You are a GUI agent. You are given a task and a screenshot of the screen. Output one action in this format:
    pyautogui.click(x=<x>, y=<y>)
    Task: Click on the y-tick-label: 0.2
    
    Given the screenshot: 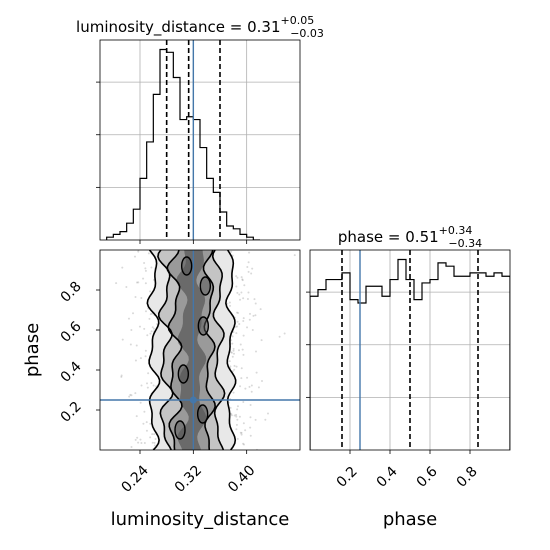 What is the action you would take?
    pyautogui.click(x=71, y=412)
    